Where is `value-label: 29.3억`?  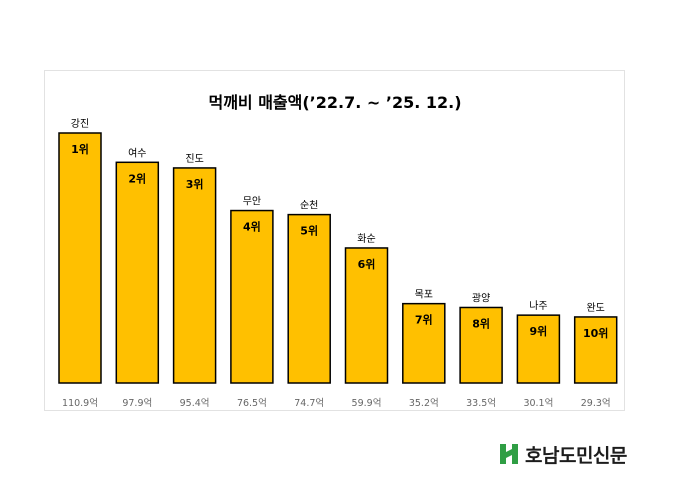 value-label: 29.3억 is located at coordinates (596, 403).